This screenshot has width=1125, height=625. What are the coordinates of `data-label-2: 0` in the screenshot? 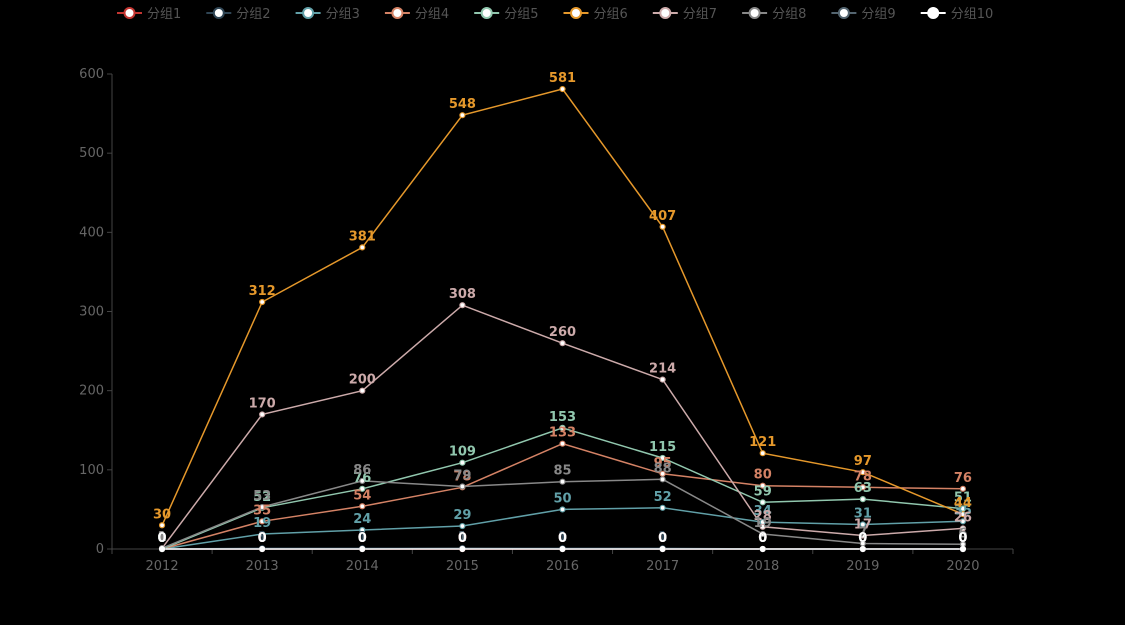 It's located at (762, 538).